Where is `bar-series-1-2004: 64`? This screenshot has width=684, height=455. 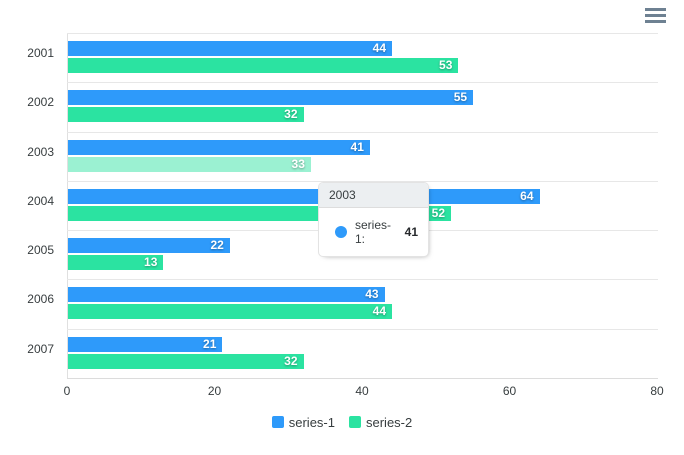 bar-series-1-2004: 64 is located at coordinates (303, 196).